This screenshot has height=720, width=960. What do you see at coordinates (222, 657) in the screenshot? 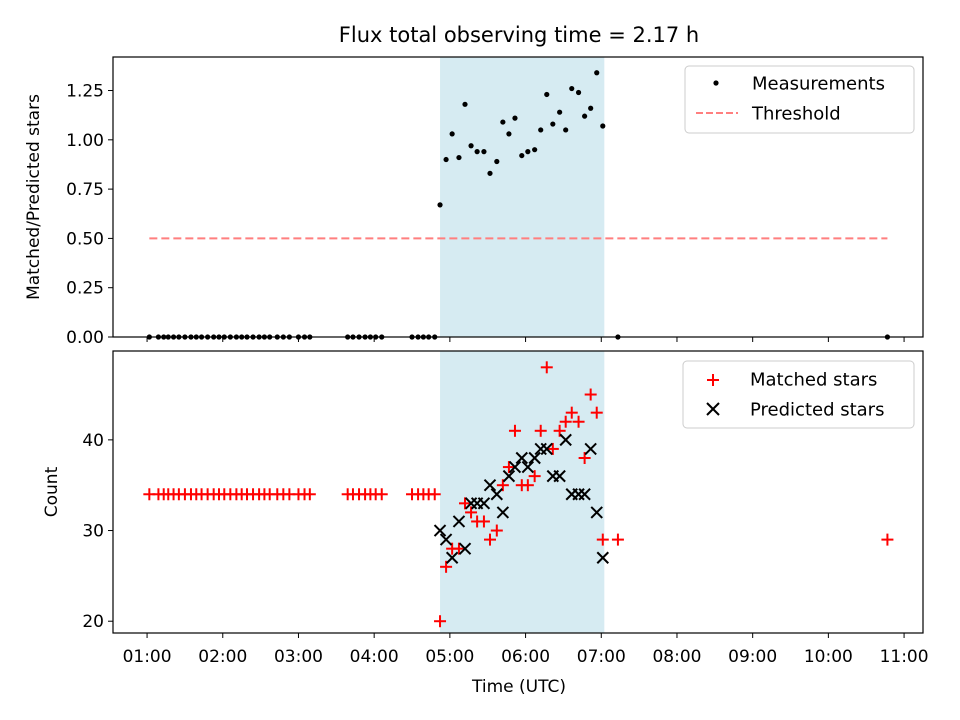
I see `x-tick-label-1: 02:00` at bounding box center [222, 657].